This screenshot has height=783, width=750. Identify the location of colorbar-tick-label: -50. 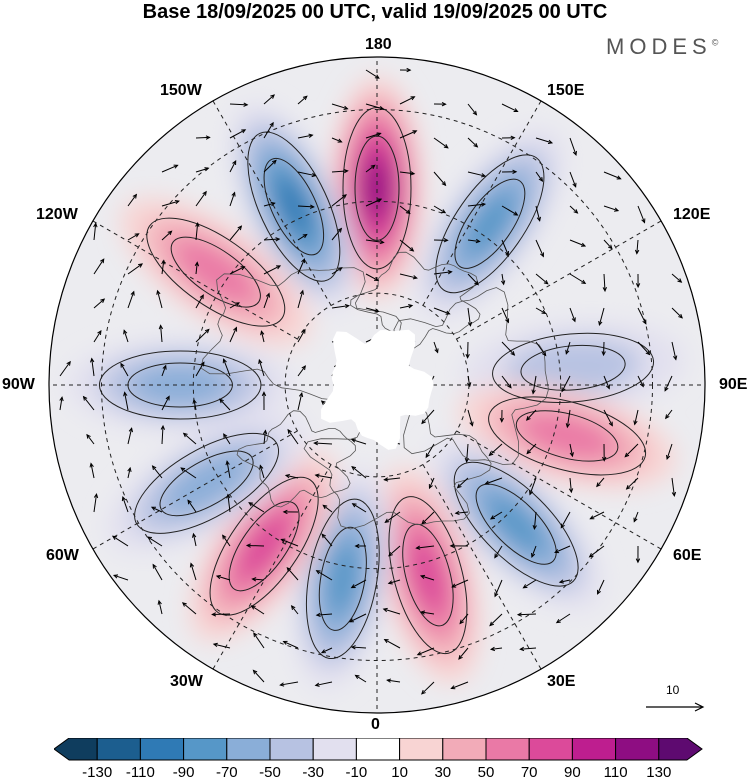
(270, 772).